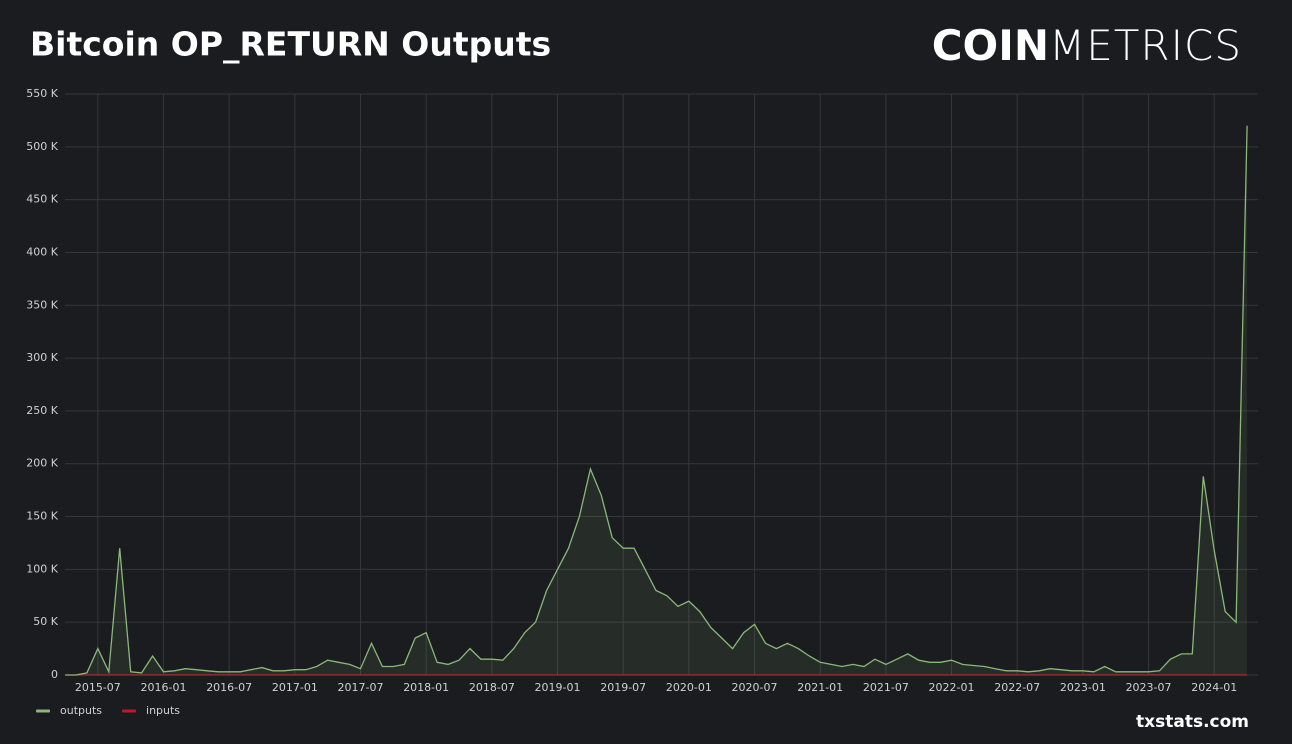 This screenshot has height=744, width=1292. What do you see at coordinates (42, 568) in the screenshot?
I see `y-tick-label: 100 K` at bounding box center [42, 568].